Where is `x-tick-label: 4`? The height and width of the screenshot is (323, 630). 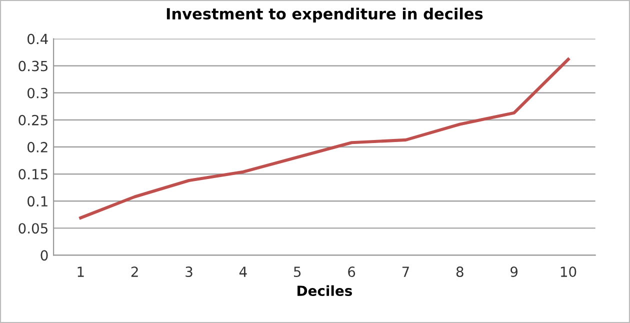 x-tick-label: 4 is located at coordinates (243, 271).